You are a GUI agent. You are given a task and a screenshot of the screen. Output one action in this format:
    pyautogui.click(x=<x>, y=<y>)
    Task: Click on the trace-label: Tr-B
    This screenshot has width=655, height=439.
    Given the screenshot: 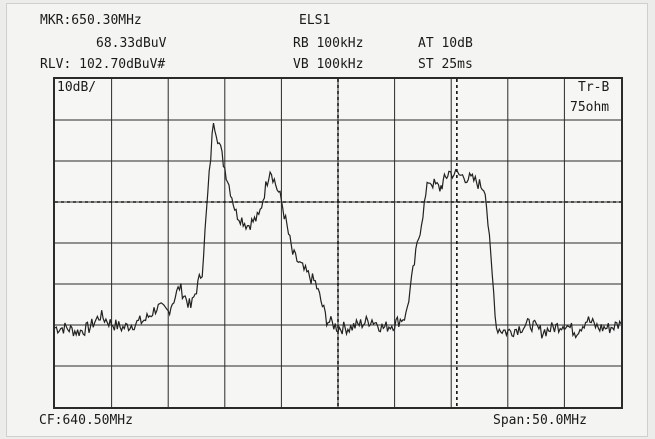 What is the action you would take?
    pyautogui.click(x=594, y=87)
    